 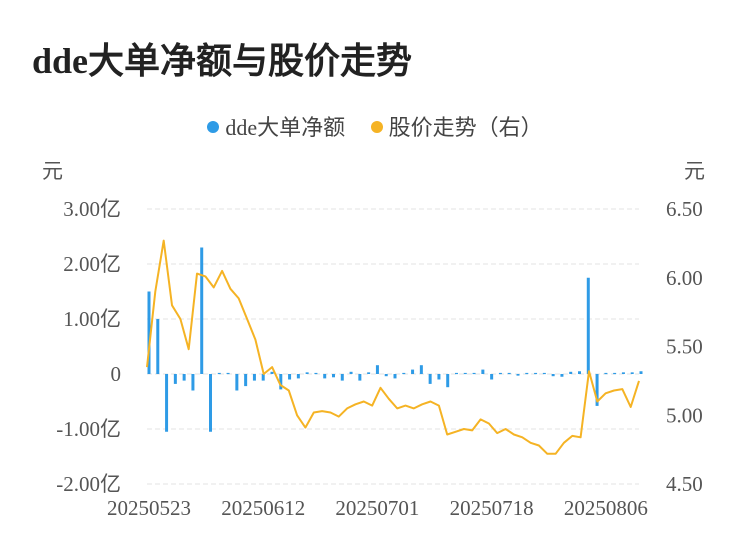 What do you see at coordinates (116, 374) in the screenshot?
I see `left-tick-label: 0` at bounding box center [116, 374].